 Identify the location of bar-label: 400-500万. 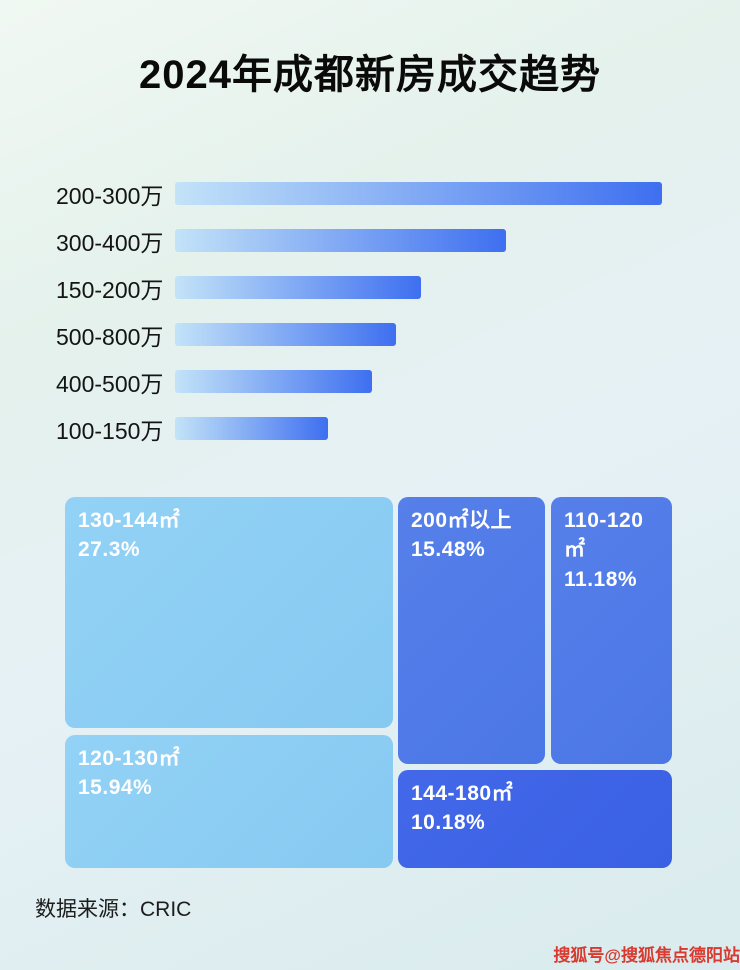
(110, 383).